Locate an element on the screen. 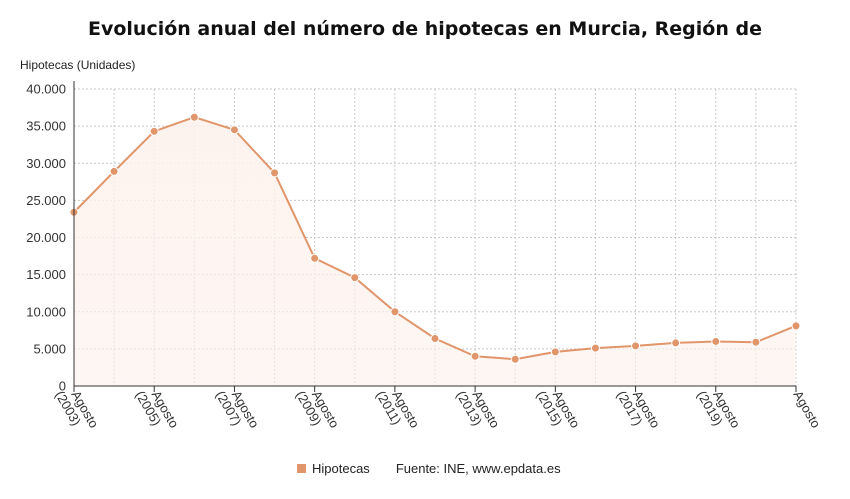  x-tick-label: Agosto(2015) is located at coordinates (558, 409).